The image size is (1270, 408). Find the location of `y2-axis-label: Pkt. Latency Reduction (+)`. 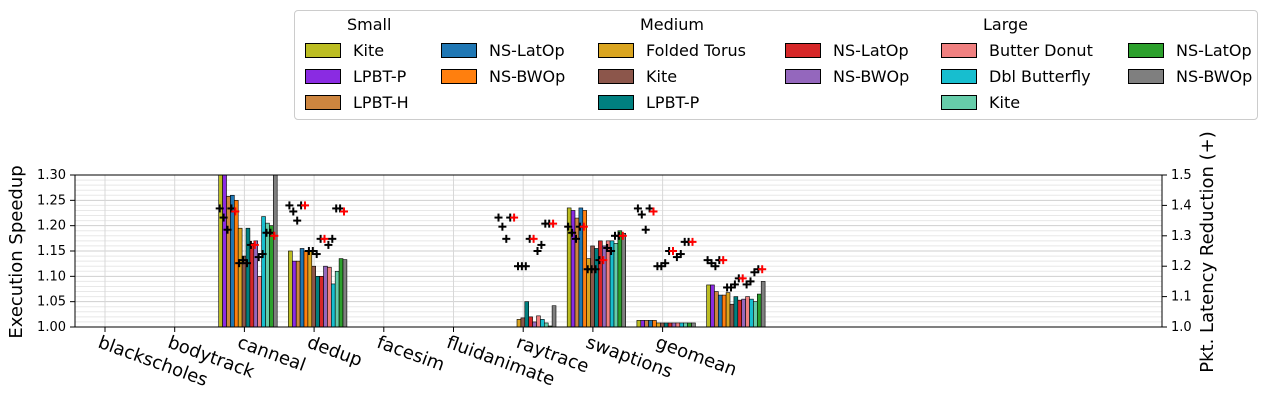

y2-axis-label: Pkt. Latency Reduction (+) is located at coordinates (1207, 251).